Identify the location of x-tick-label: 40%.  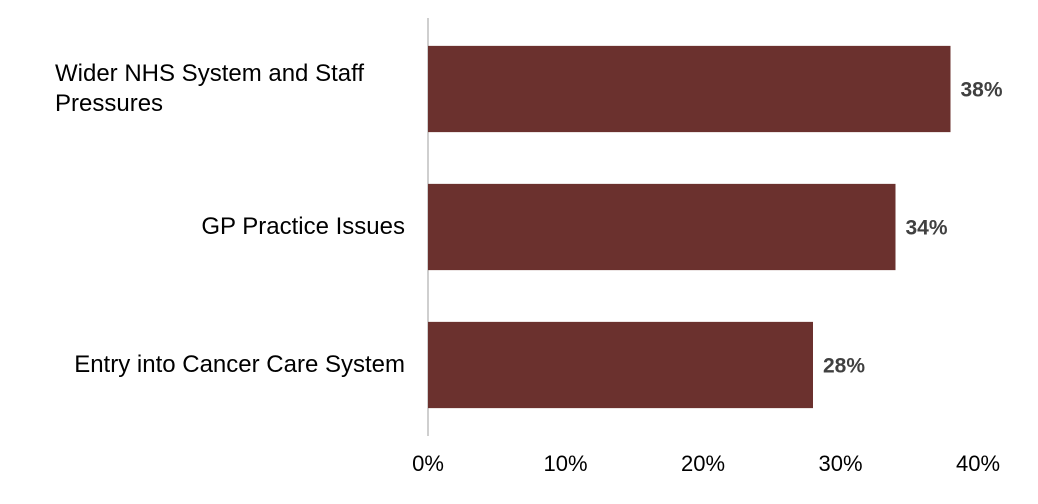
(978, 463).